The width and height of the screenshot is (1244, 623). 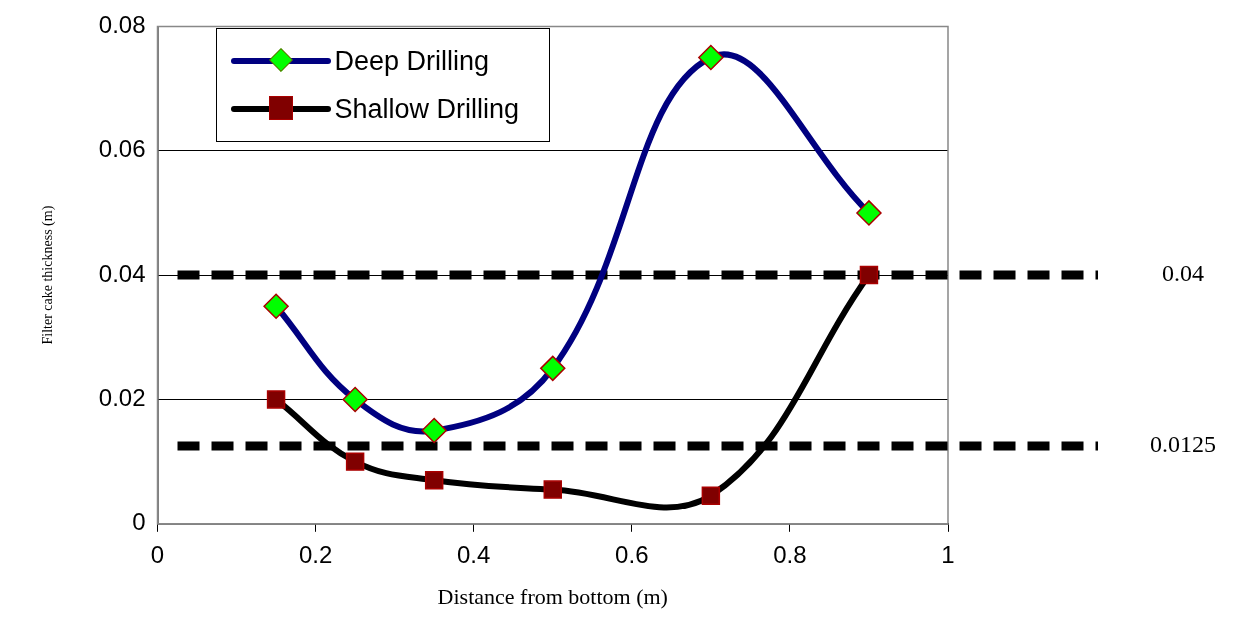 What do you see at coordinates (122, 398) in the screenshot?
I see `y-tick-label: 0.02` at bounding box center [122, 398].